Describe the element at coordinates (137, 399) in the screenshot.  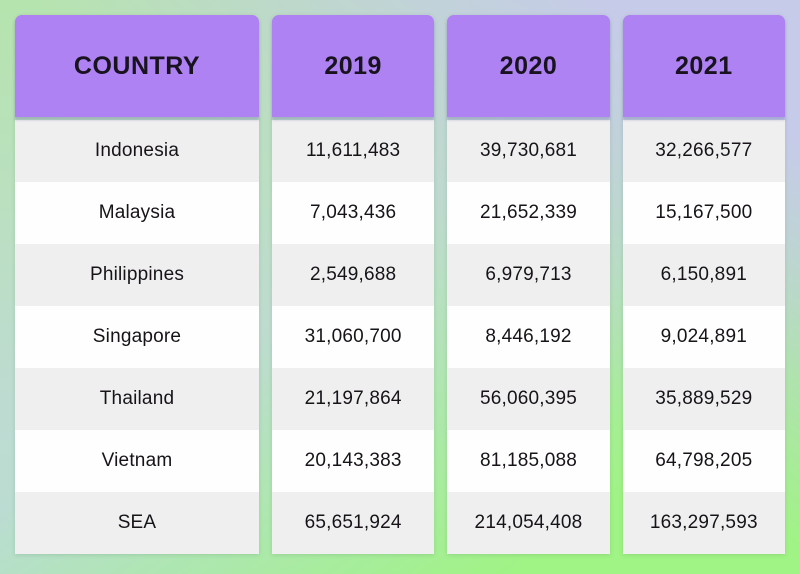
I see `country-cell: Thailand` at that location.